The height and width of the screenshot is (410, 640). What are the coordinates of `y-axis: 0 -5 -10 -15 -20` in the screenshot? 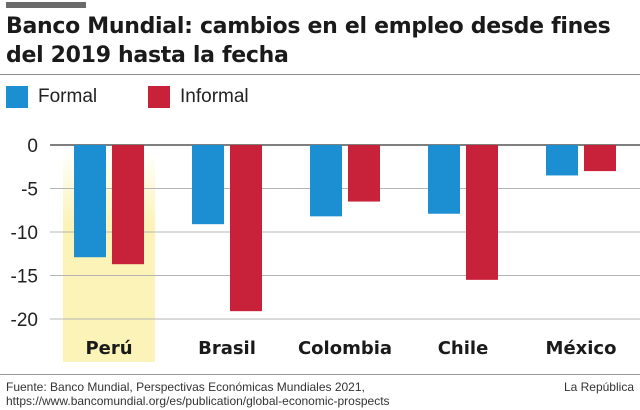 It's located at (24, 233).